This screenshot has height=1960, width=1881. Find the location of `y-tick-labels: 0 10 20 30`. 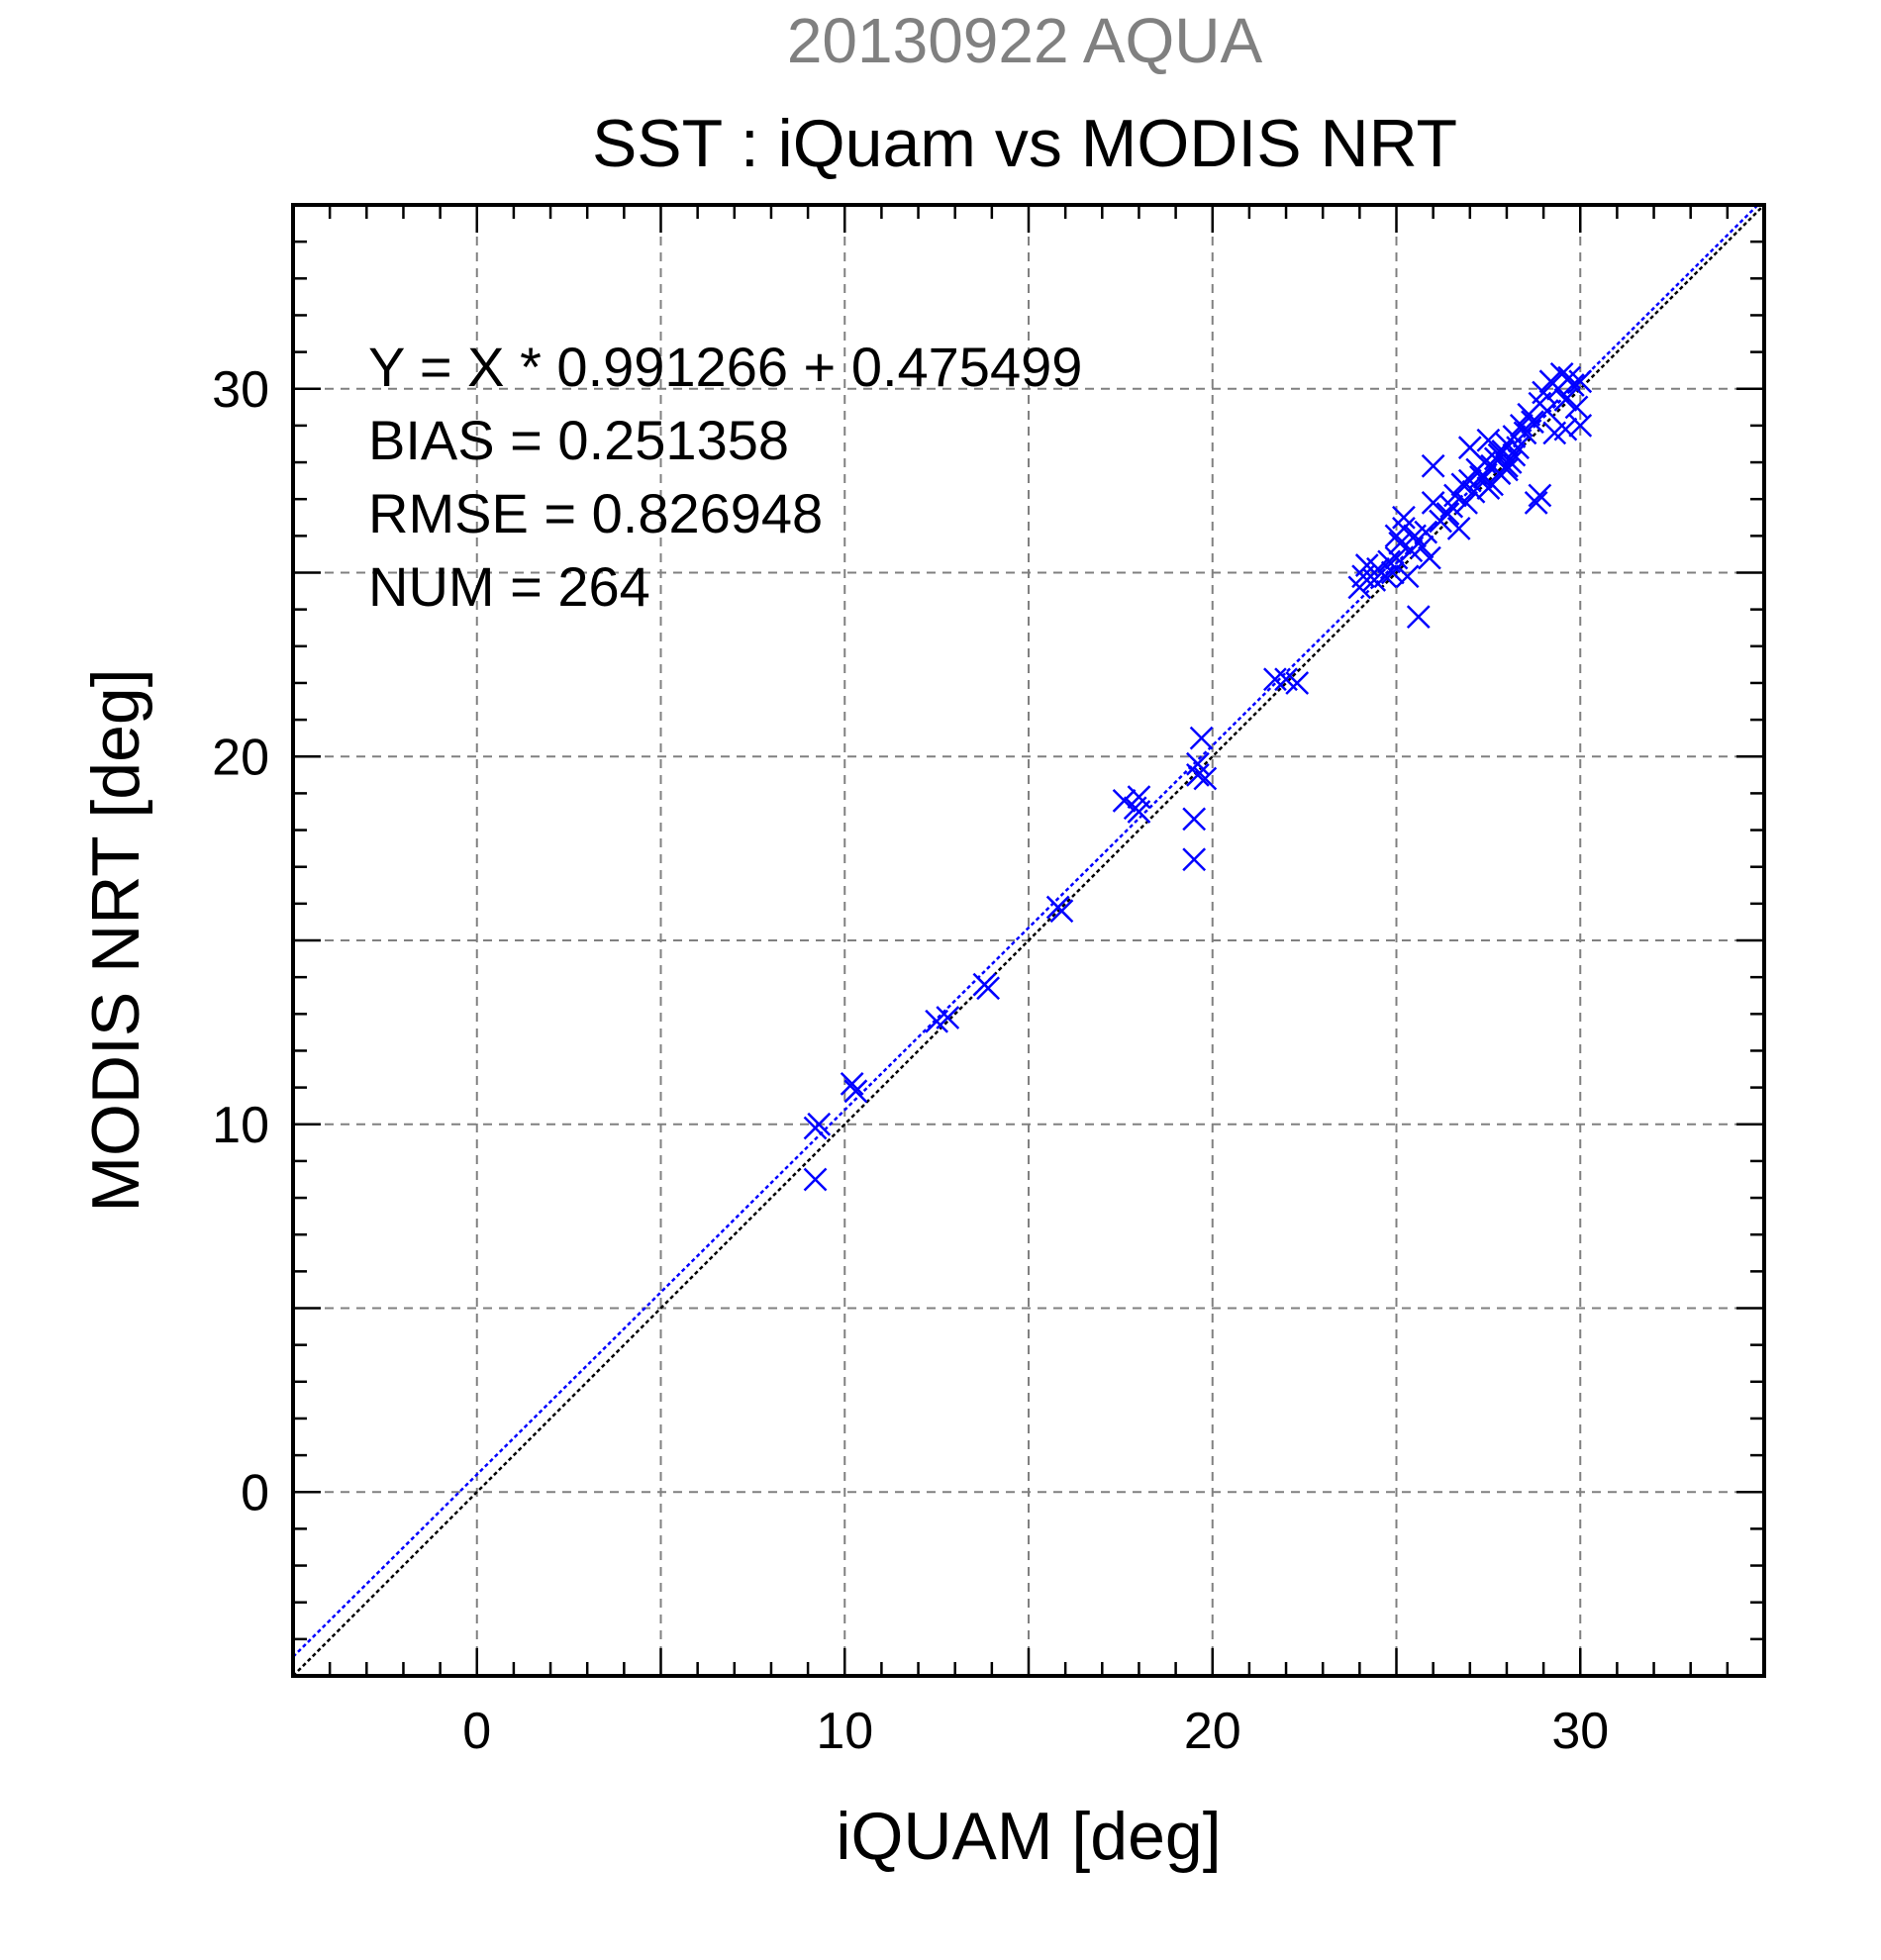

y-tick-labels: 0 10 20 30 is located at coordinates (241, 941).